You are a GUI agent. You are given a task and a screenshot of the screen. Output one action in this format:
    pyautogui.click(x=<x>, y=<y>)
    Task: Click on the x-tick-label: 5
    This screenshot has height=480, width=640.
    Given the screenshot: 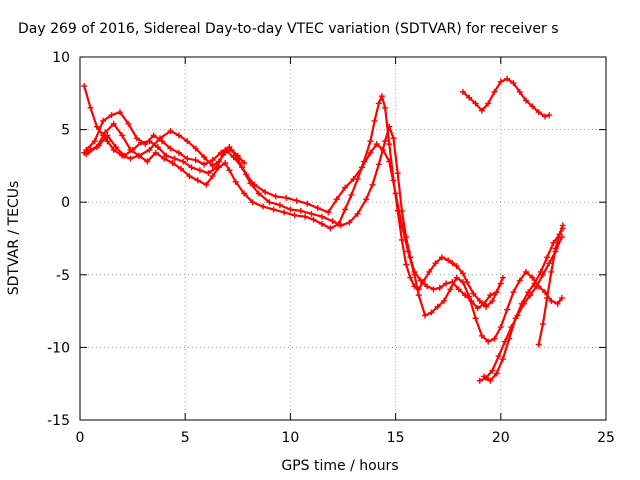 What is the action you would take?
    pyautogui.click(x=185, y=438)
    